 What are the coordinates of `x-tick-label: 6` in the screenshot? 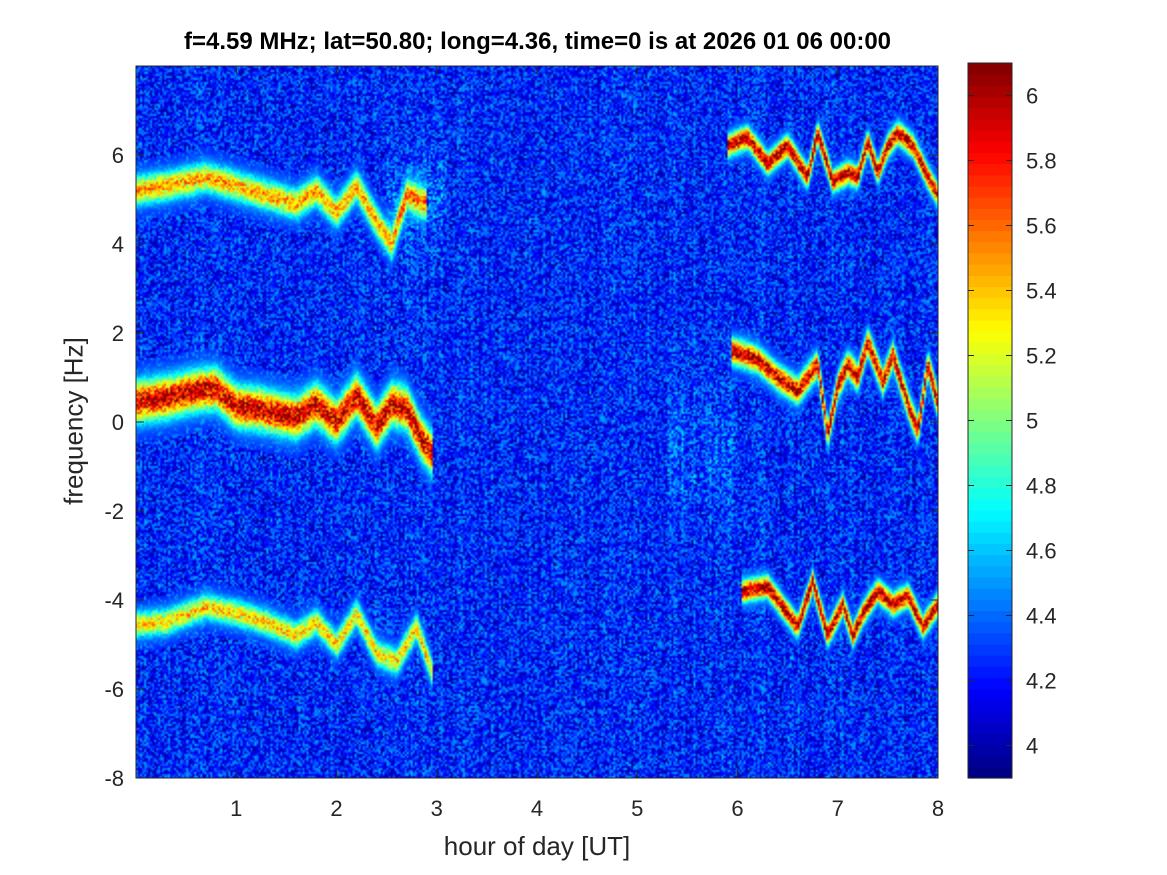 It's located at (737, 808).